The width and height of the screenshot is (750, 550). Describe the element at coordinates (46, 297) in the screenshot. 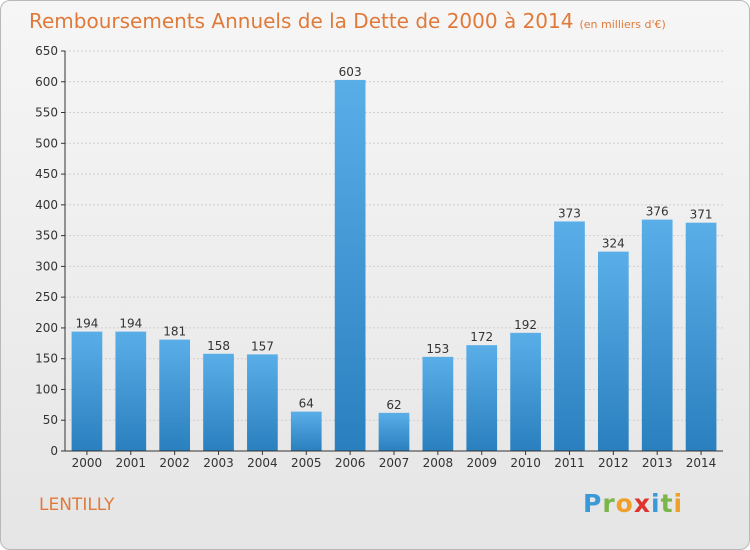

I see `y-tick-label: 250` at that location.